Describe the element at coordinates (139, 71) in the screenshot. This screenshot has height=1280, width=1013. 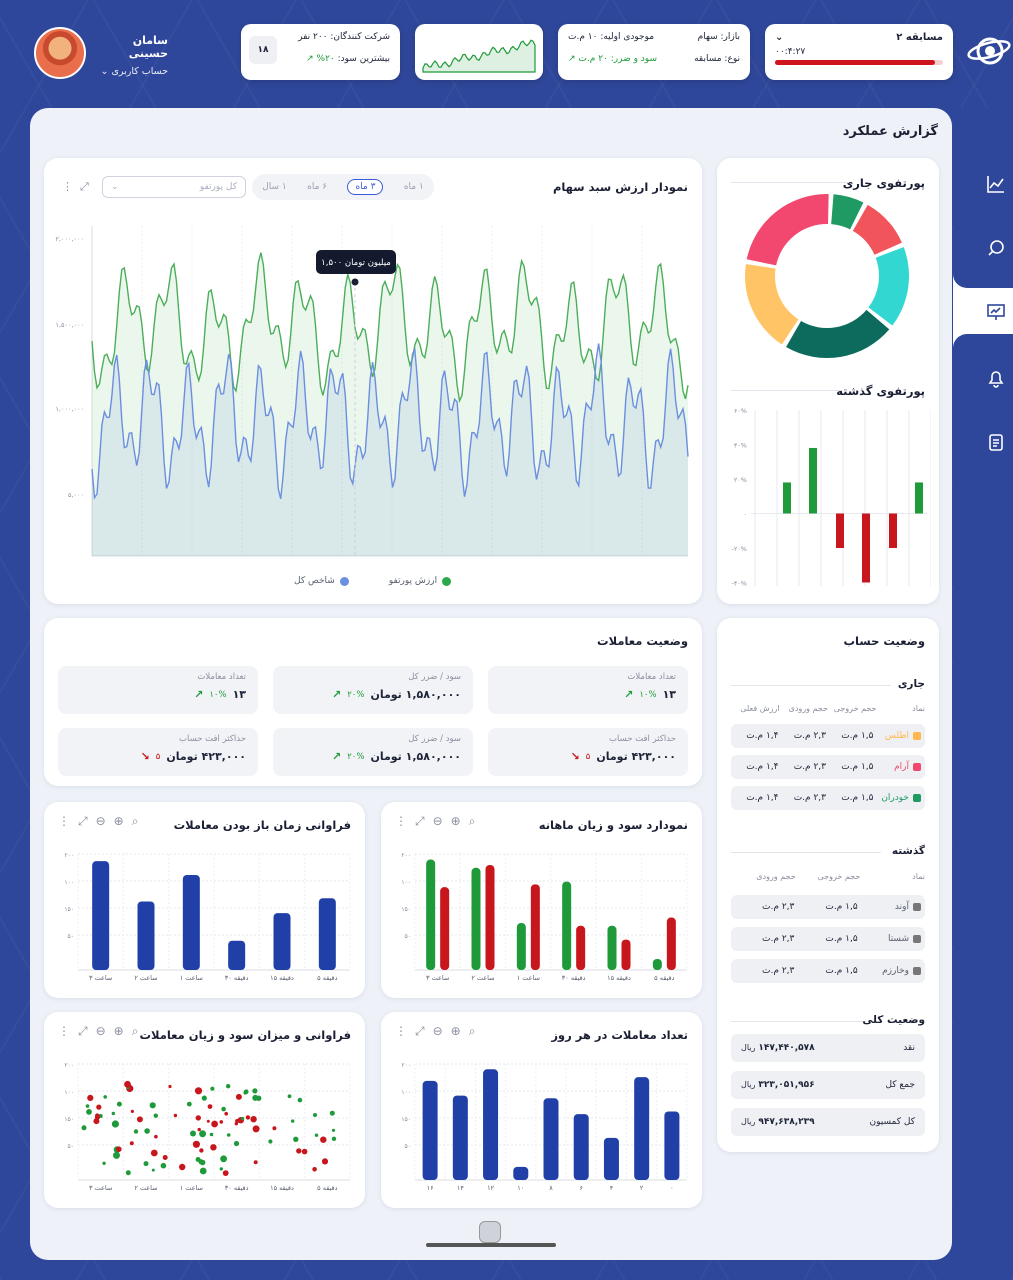
I see `account-link: حساب کاربری` at that location.